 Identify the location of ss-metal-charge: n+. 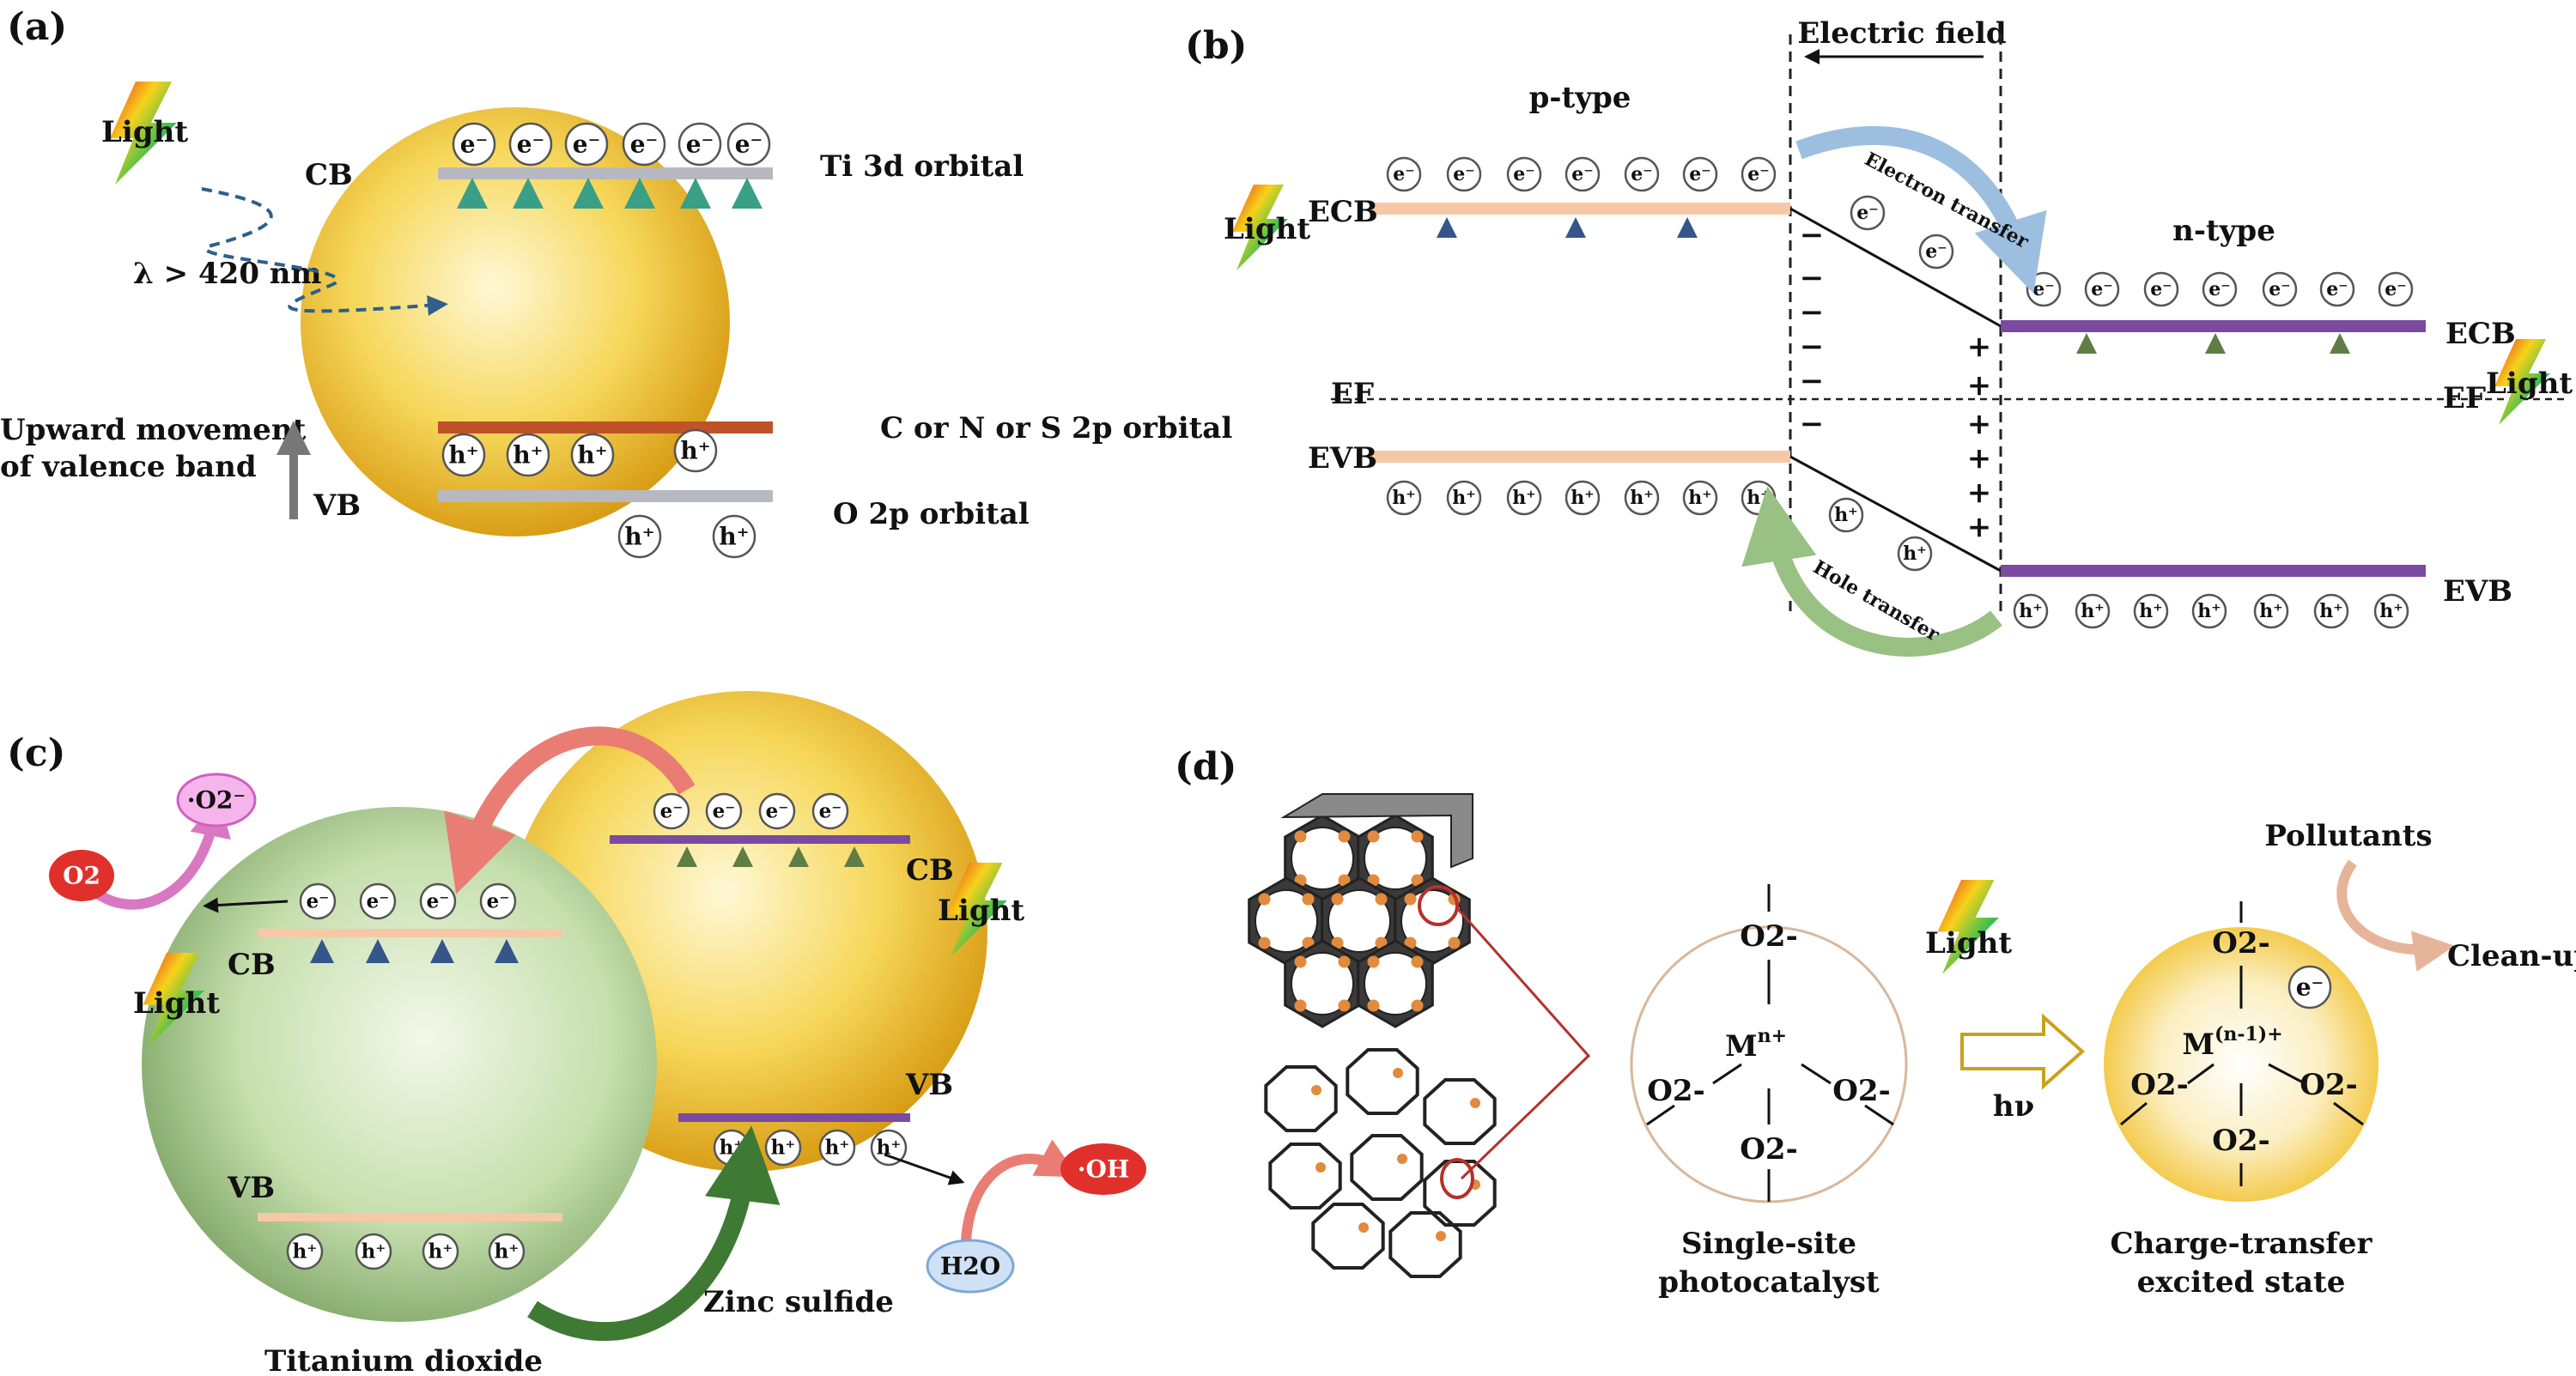
(1772, 1036).